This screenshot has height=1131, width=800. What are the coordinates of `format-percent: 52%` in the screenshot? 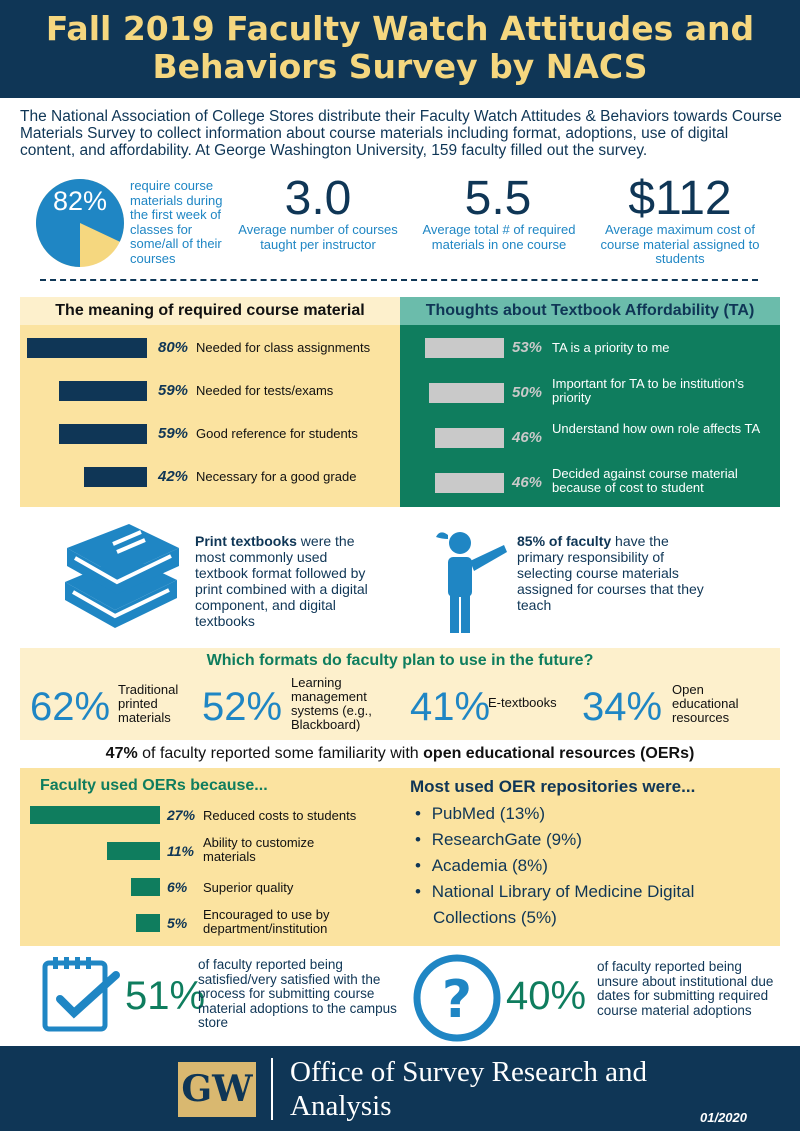 It's located at (242, 707).